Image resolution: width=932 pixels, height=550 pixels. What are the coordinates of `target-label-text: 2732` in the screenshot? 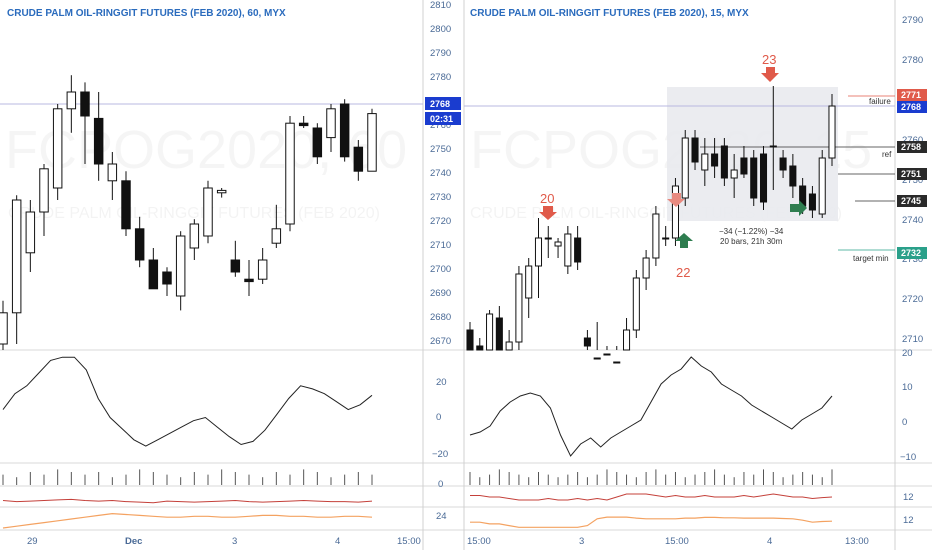 It's located at (911, 253).